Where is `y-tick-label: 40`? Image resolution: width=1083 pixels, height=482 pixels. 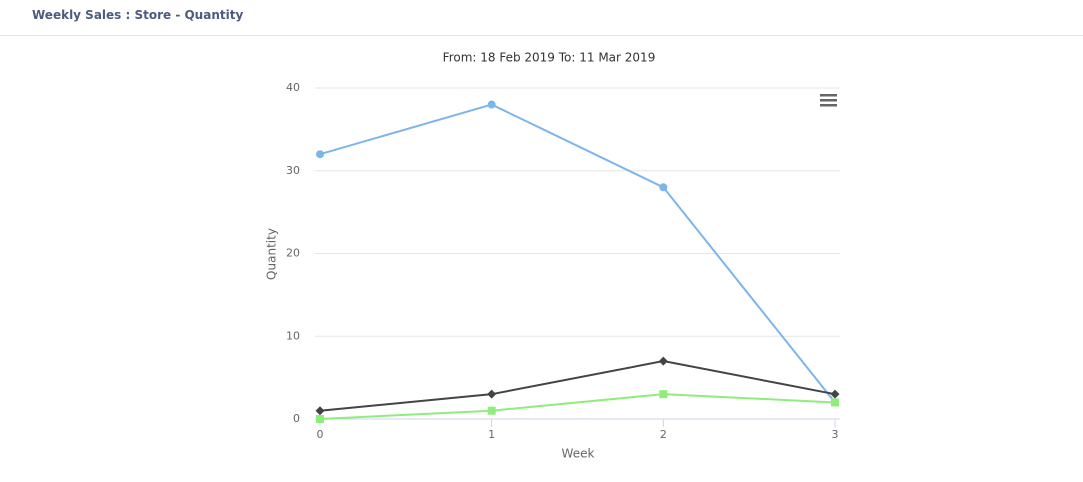
y-tick-label: 40 is located at coordinates (293, 87).